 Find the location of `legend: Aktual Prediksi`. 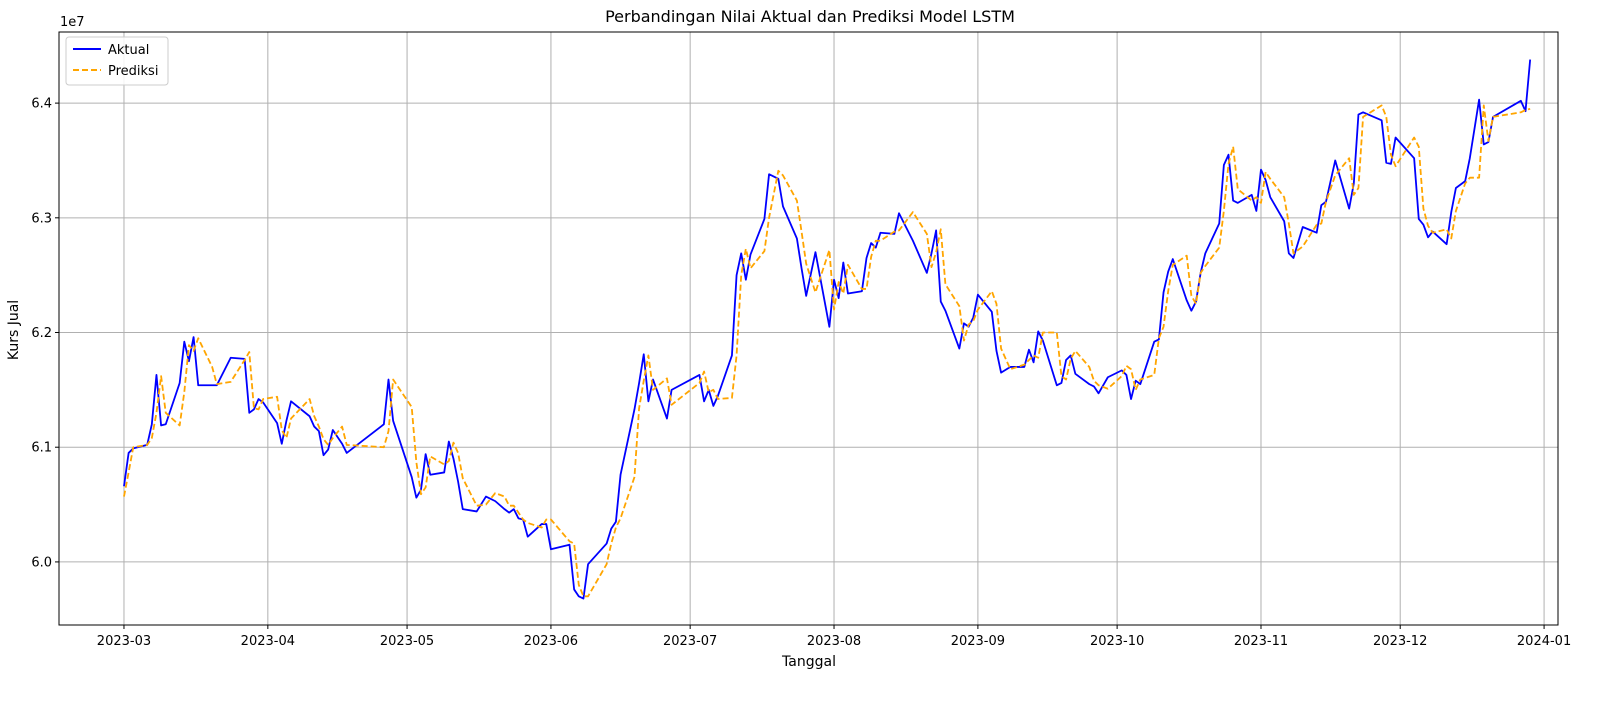

legend: Aktual Prediksi is located at coordinates (117, 61).